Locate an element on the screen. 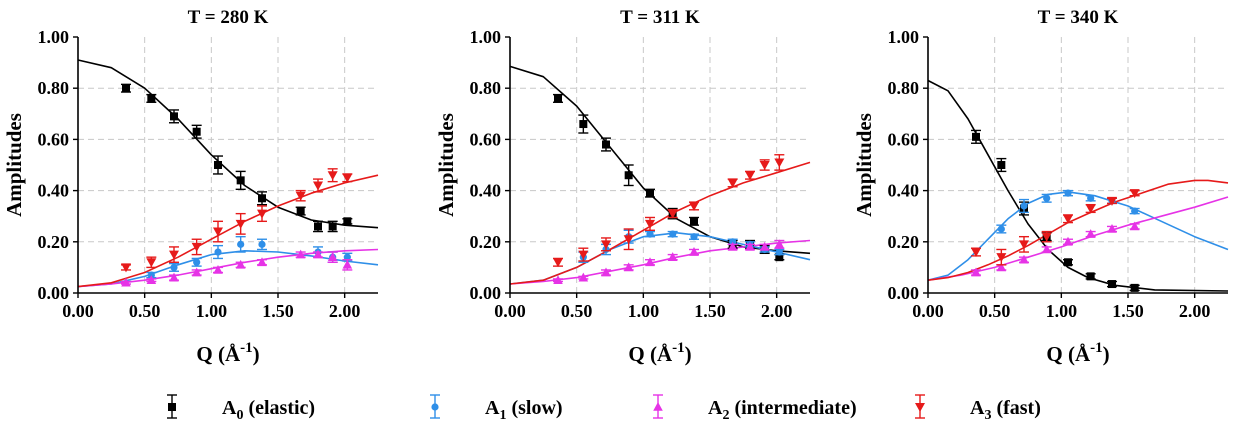 The height and width of the screenshot is (421, 1235). legend-item-A0: A0 (elastic) is located at coordinates (241, 407).